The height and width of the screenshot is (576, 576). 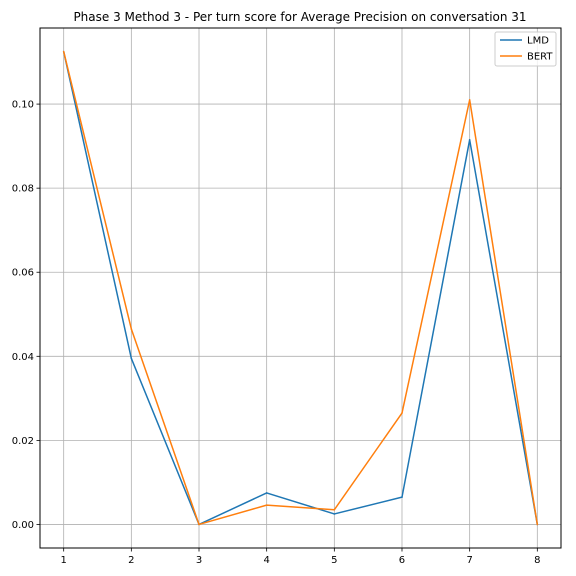 I want to click on x-tick-label: 1, so click(x=63, y=560).